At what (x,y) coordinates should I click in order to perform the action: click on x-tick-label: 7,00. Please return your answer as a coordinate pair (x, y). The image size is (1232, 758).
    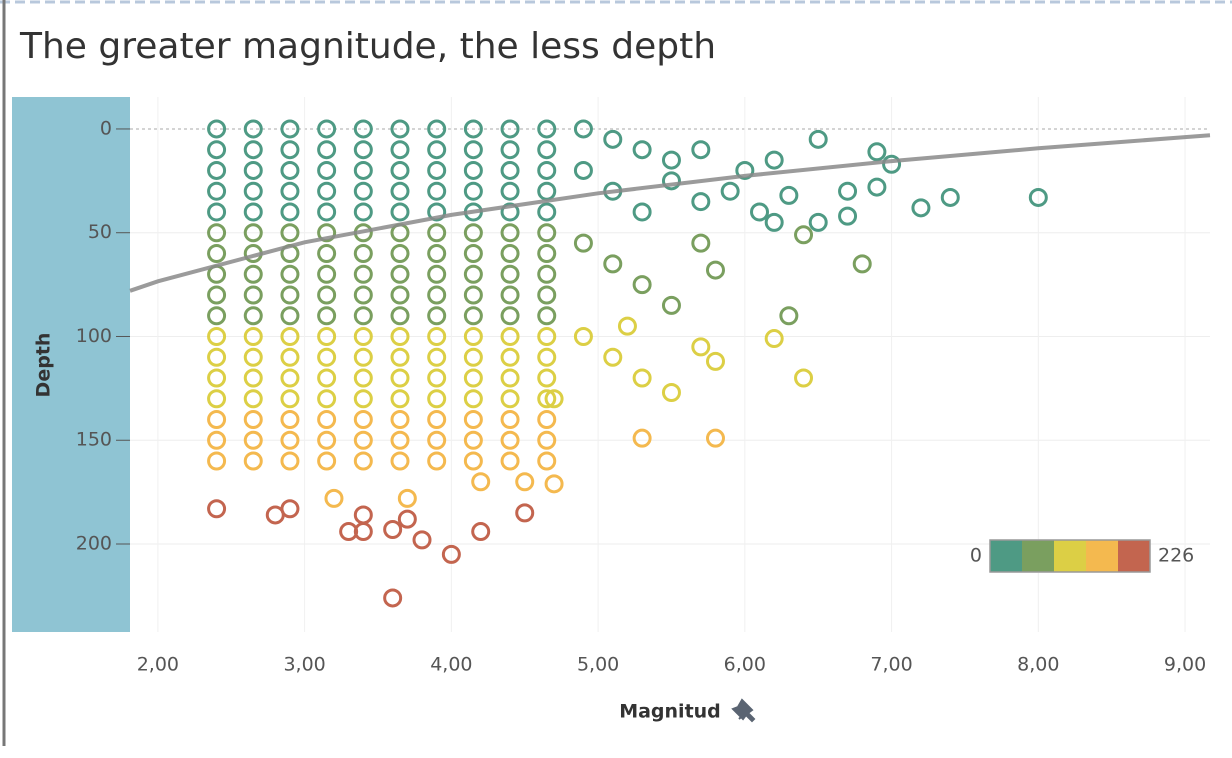
    Looking at the image, I should click on (891, 665).